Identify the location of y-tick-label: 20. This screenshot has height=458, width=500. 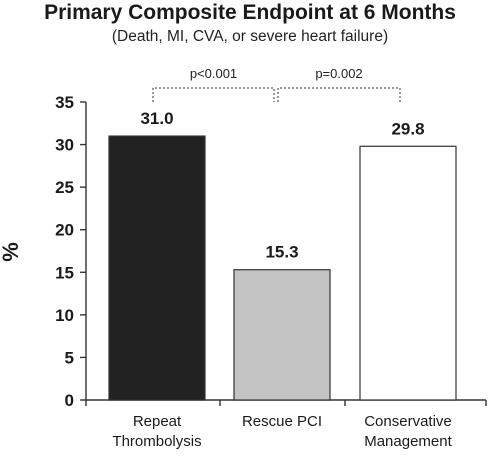
(64, 230).